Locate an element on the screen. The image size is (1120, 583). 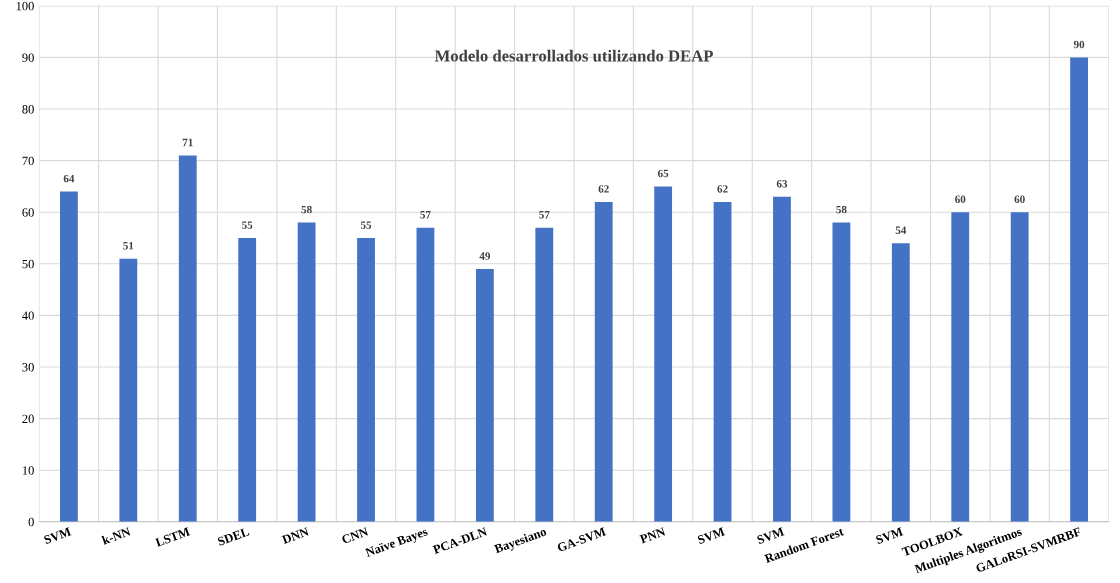
y-tick-label: 60 is located at coordinates (28, 212).